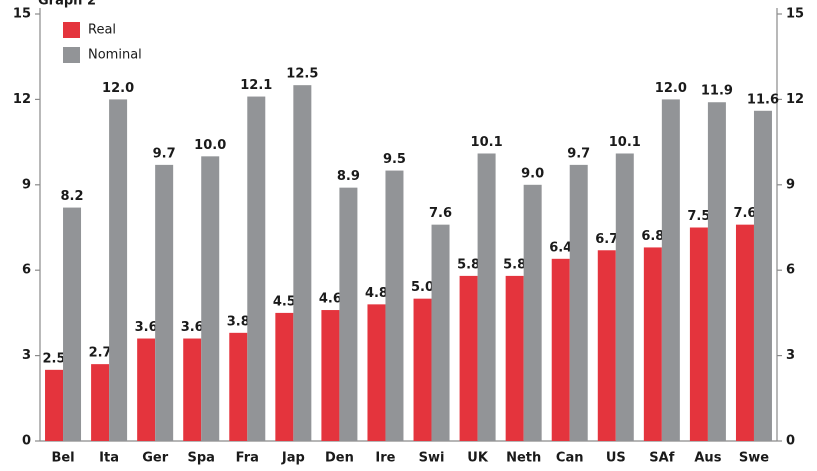 The width and height of the screenshot is (817, 471). I want to click on y2-tick-label: 15, so click(795, 14).